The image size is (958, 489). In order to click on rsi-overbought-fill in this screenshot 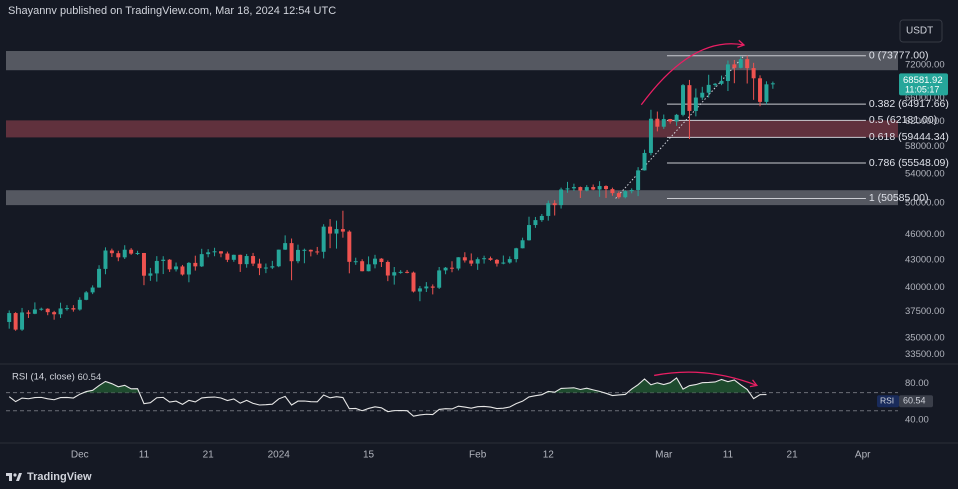, I will do `click(112, 387)`.